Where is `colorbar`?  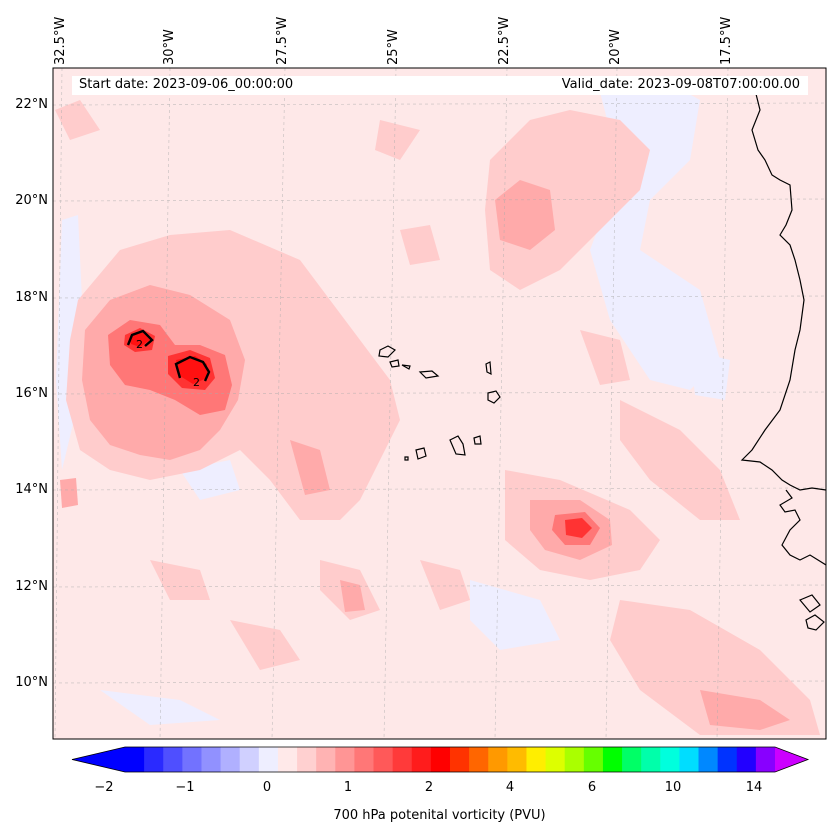 colorbar is located at coordinates (440, 759).